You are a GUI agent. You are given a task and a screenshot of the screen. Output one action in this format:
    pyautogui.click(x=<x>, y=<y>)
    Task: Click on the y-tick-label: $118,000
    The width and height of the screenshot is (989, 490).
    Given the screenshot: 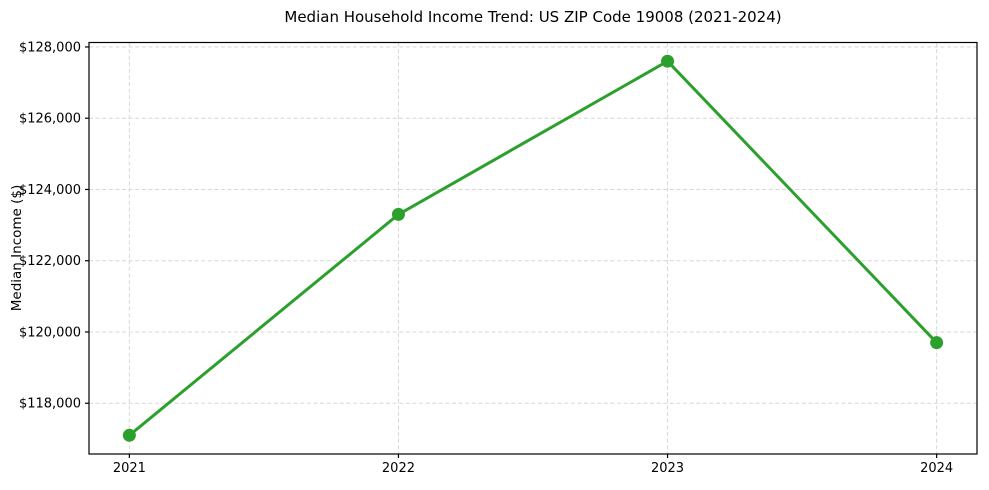 What is the action you would take?
    pyautogui.click(x=50, y=404)
    